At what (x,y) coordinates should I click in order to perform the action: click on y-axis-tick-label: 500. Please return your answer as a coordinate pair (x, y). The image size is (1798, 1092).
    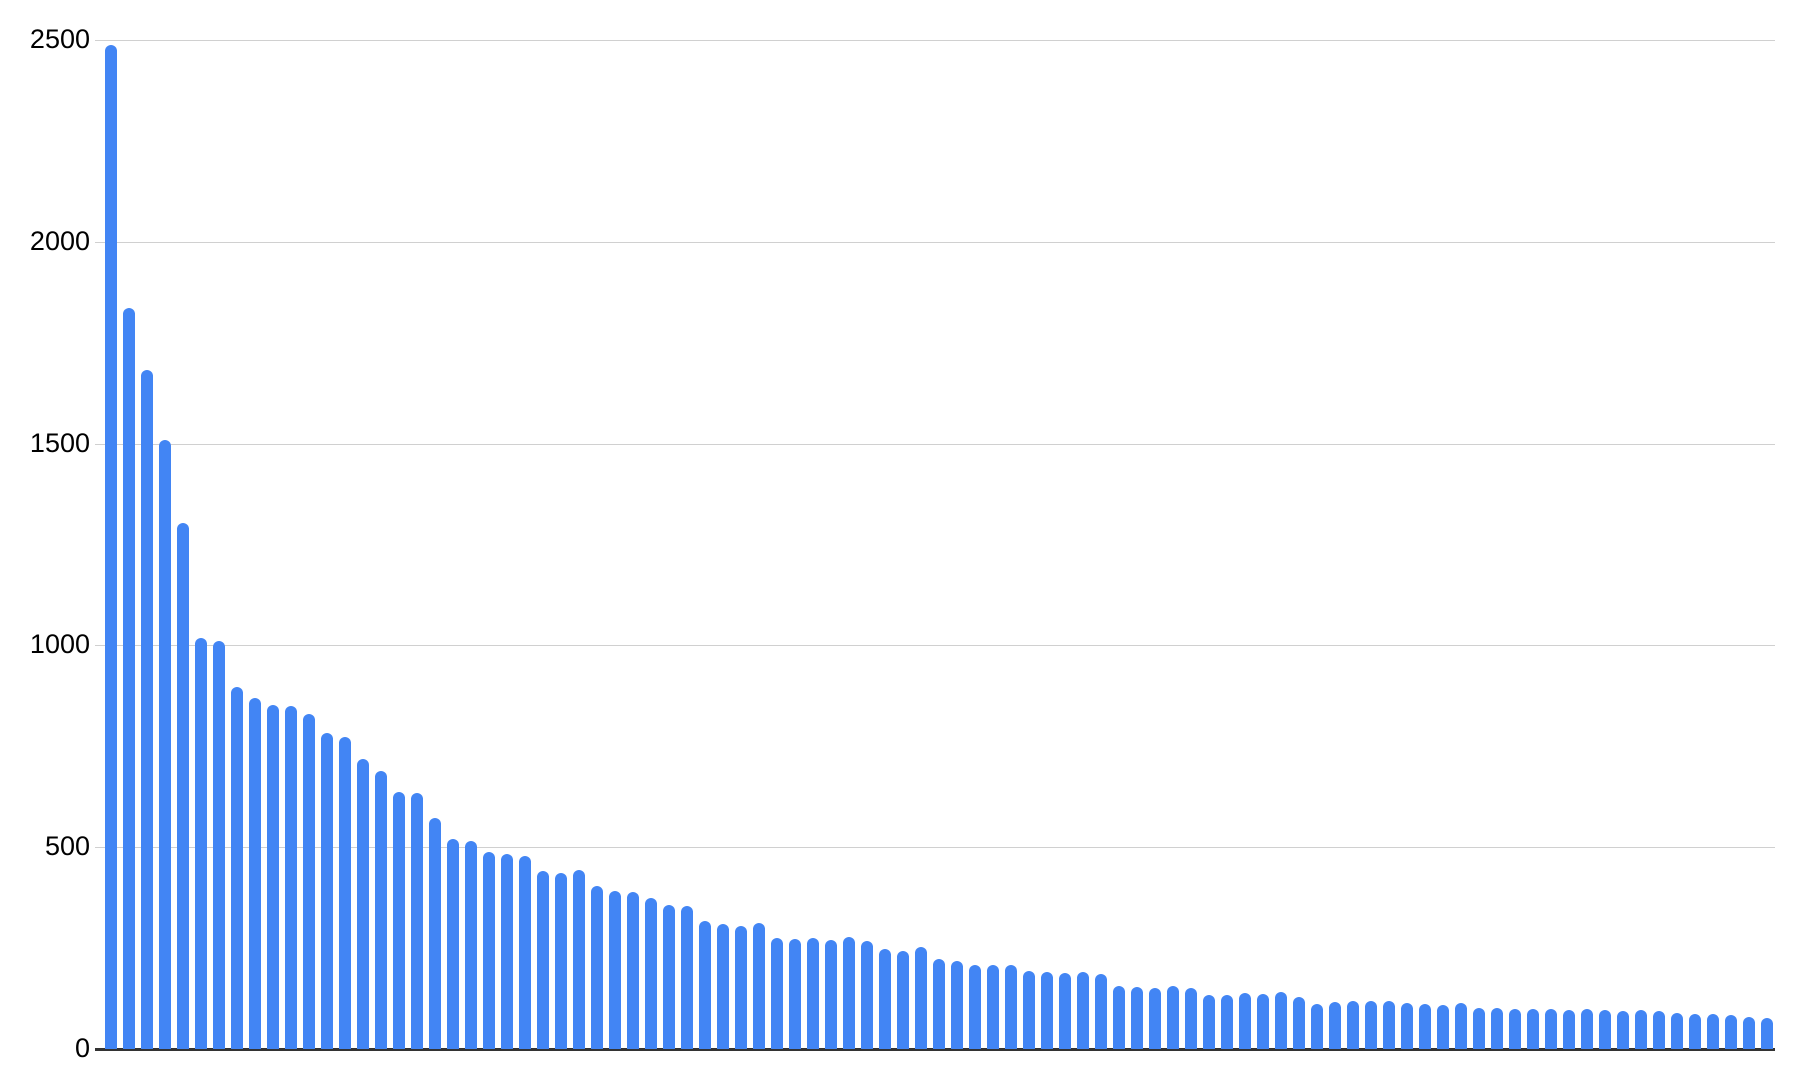
    Looking at the image, I should click on (67, 846).